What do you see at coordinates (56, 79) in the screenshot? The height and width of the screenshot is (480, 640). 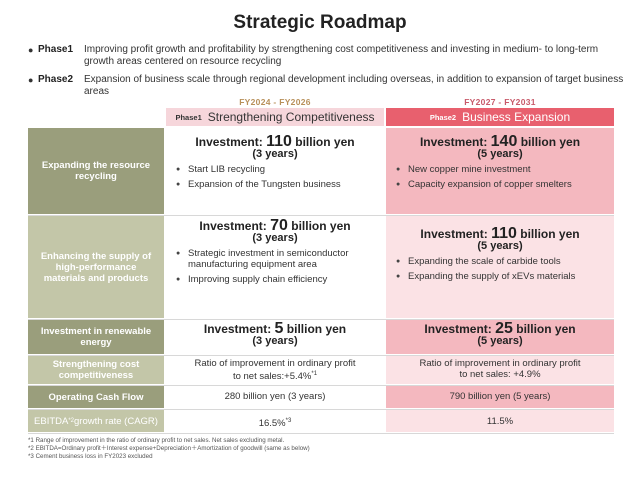 I see `phase2-name: Phase2` at bounding box center [56, 79].